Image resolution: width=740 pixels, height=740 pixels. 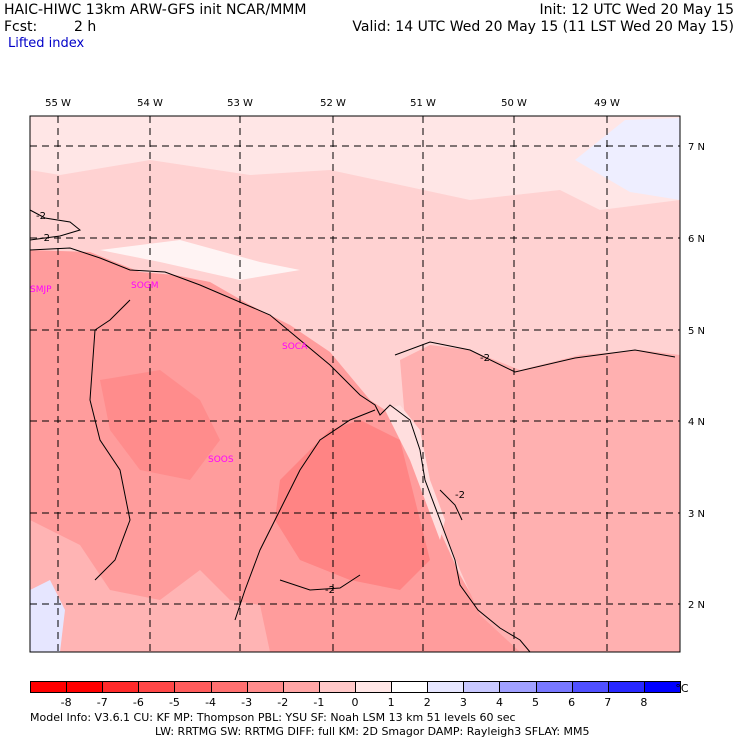 What do you see at coordinates (572, 702) in the screenshot?
I see `colorbar-label-14: 6` at bounding box center [572, 702].